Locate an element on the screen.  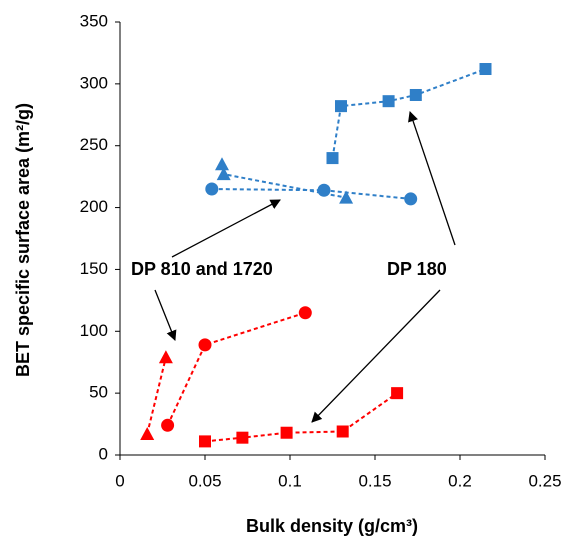
annotation: DP 810 and 1720 is located at coordinates (202, 269).